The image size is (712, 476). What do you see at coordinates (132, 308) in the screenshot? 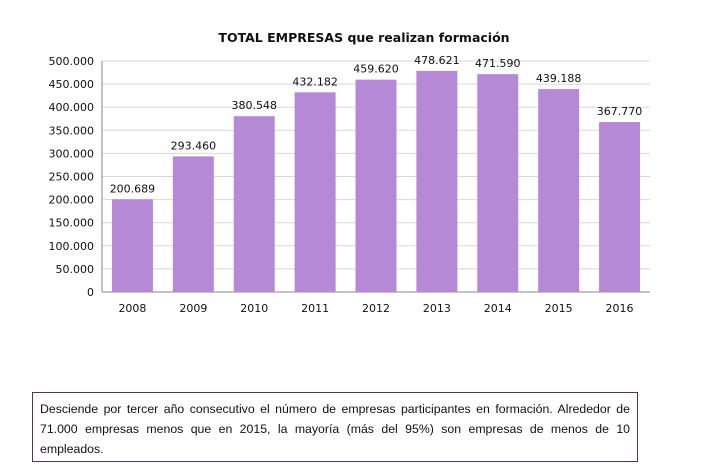
I see `x-tick-label: 2008` at bounding box center [132, 308].